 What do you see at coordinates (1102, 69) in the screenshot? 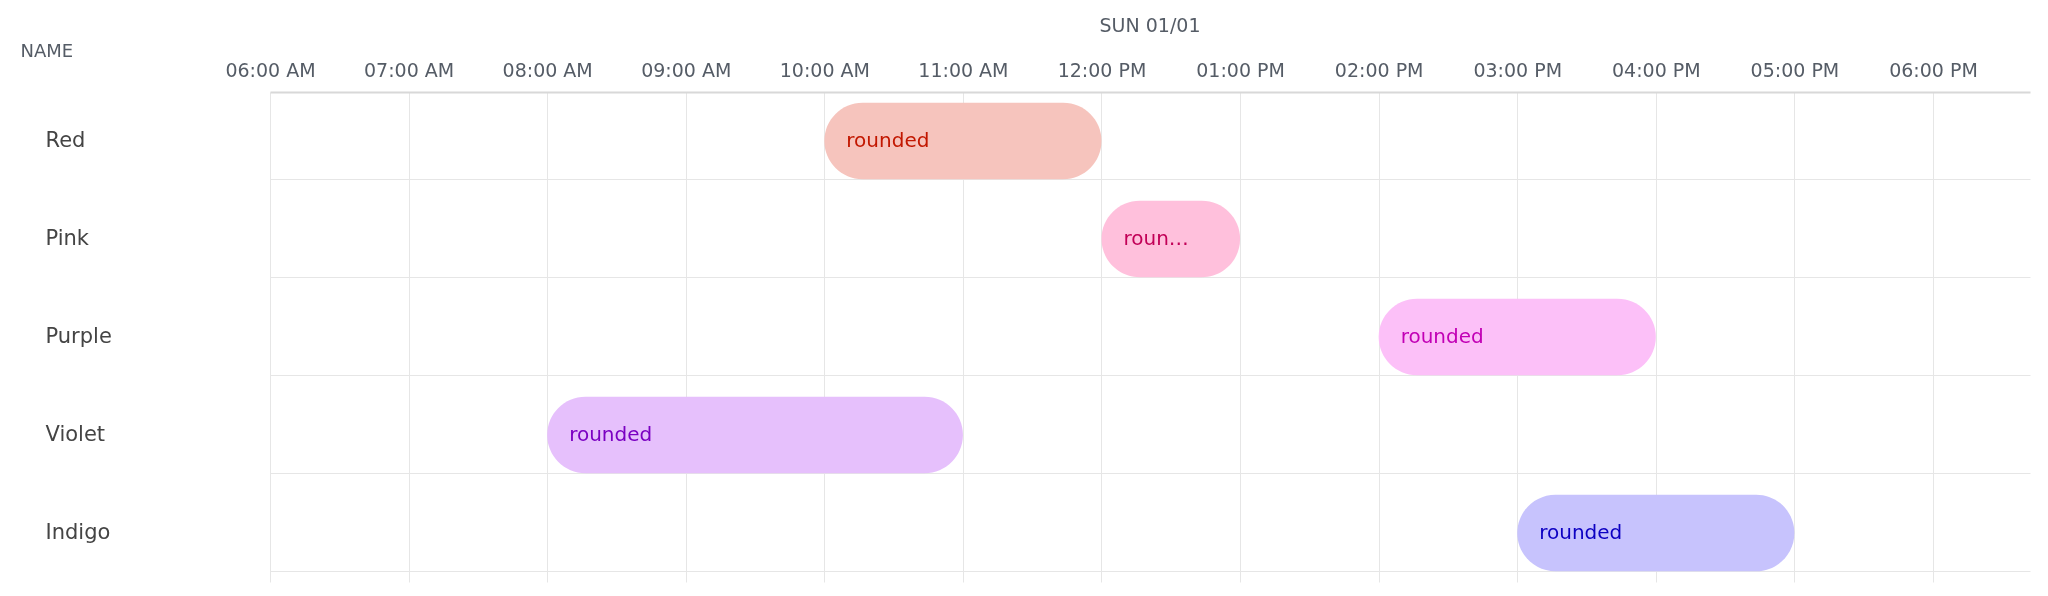
I see `x-tick-label: 12:00 PM` at bounding box center [1102, 69].